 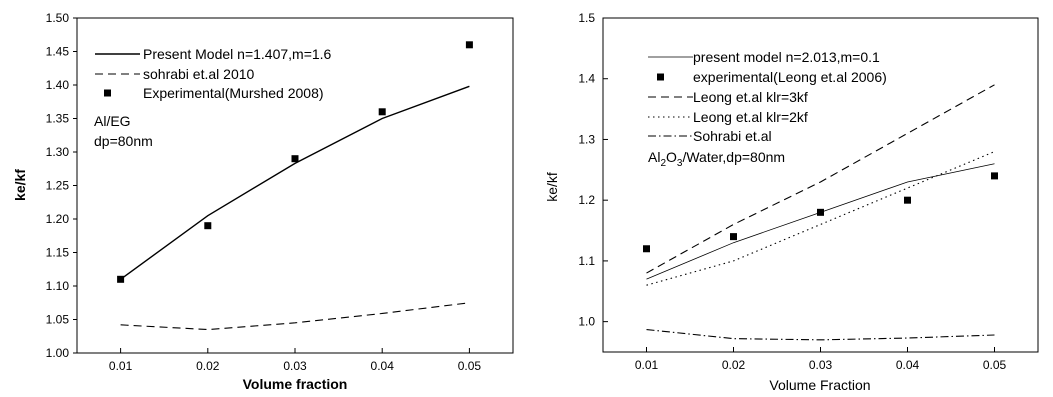 What do you see at coordinates (58, 286) in the screenshot?
I see `y-tick-label: 1.10` at bounding box center [58, 286].